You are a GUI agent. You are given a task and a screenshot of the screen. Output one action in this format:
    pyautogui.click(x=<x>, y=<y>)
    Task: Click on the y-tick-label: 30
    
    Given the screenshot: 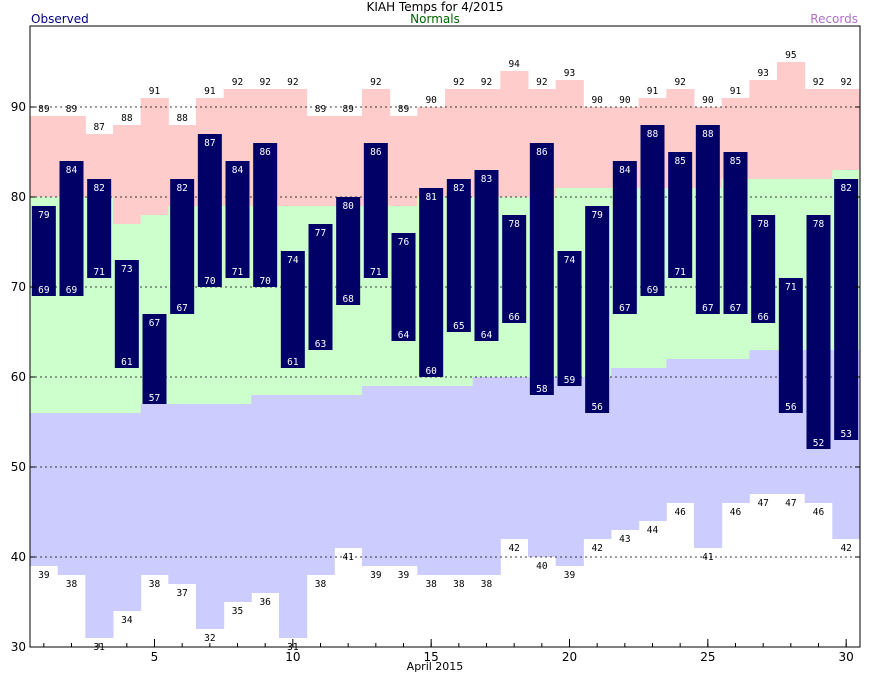 What is the action you would take?
    pyautogui.click(x=18, y=647)
    